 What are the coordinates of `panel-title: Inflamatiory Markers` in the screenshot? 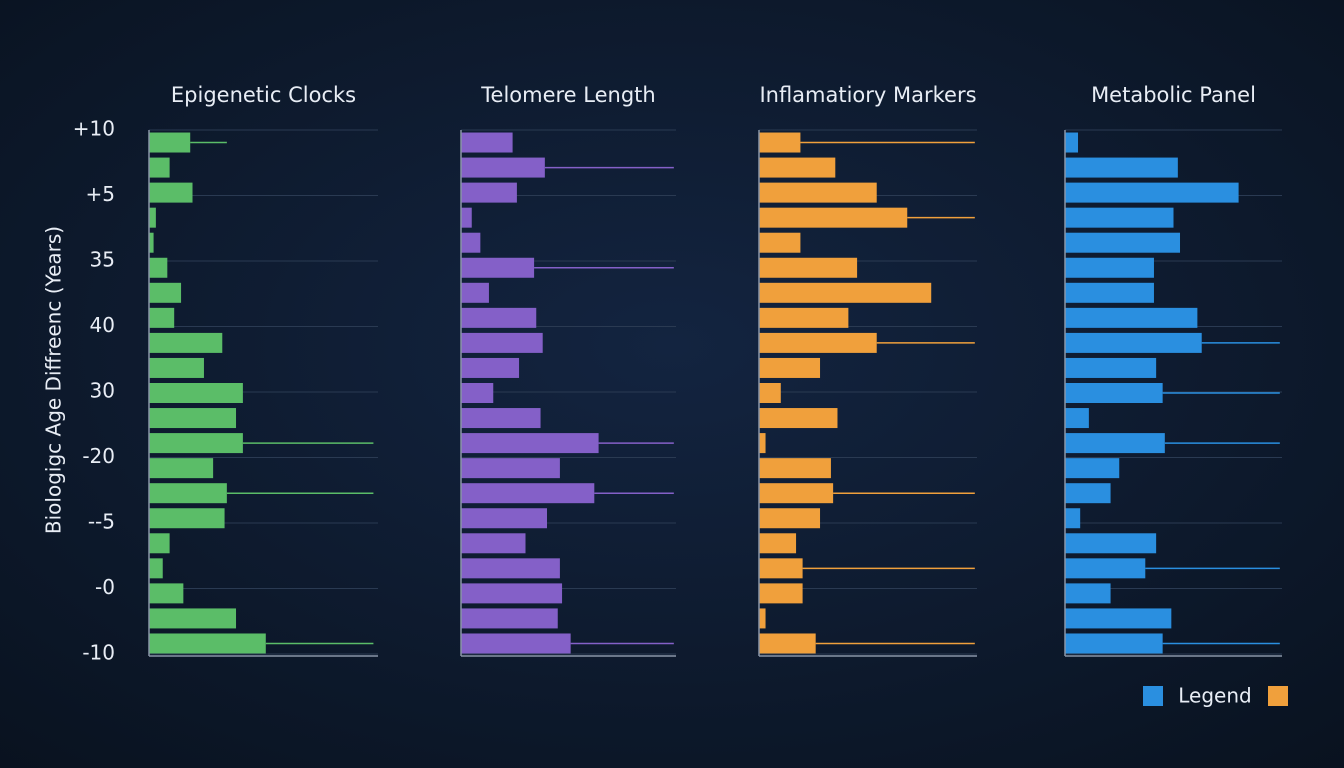 It's located at (867, 95).